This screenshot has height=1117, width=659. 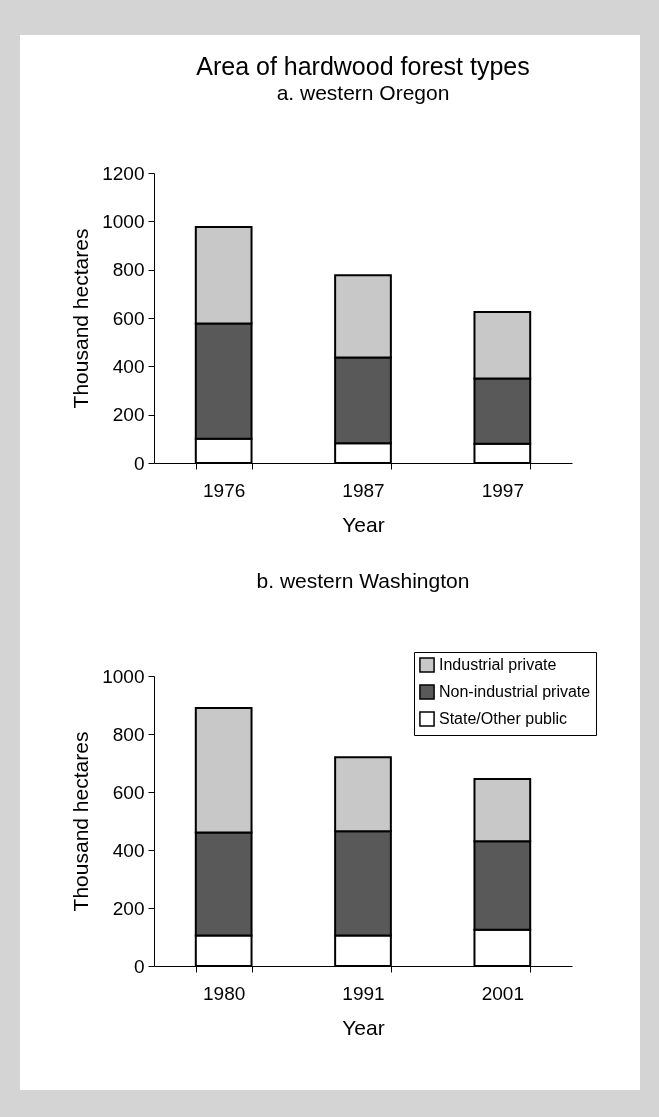 I want to click on legend-label: Industrial private, so click(x=498, y=664).